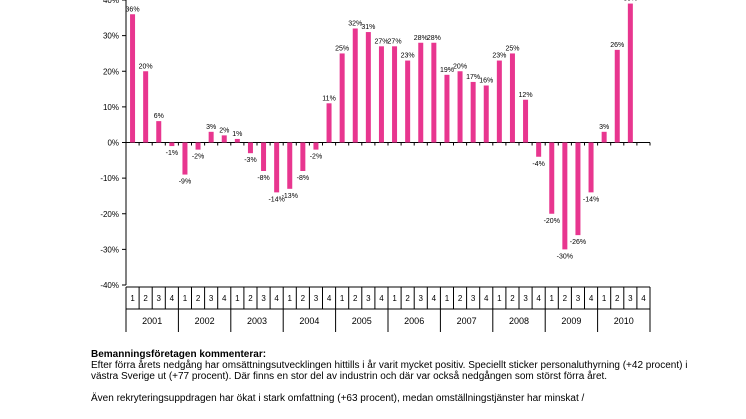 The height and width of the screenshot is (419, 746). I want to click on y-tick-label: -30%, so click(109, 249).